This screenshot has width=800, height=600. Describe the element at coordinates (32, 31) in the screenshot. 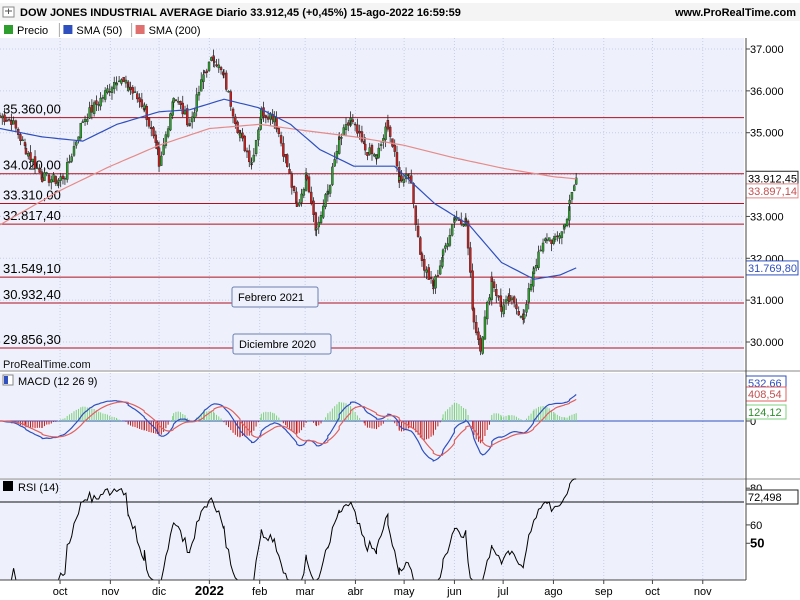

I see `legend-label-0: Precio` at that location.